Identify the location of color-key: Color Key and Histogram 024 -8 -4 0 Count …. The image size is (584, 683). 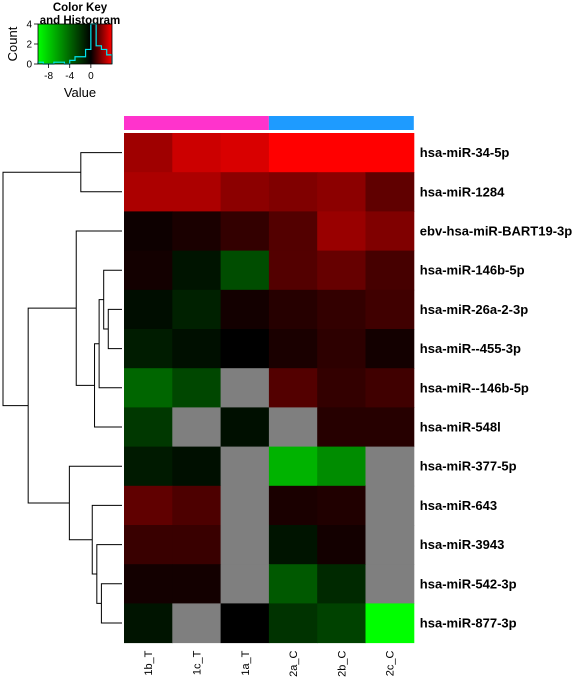
(62, 51).